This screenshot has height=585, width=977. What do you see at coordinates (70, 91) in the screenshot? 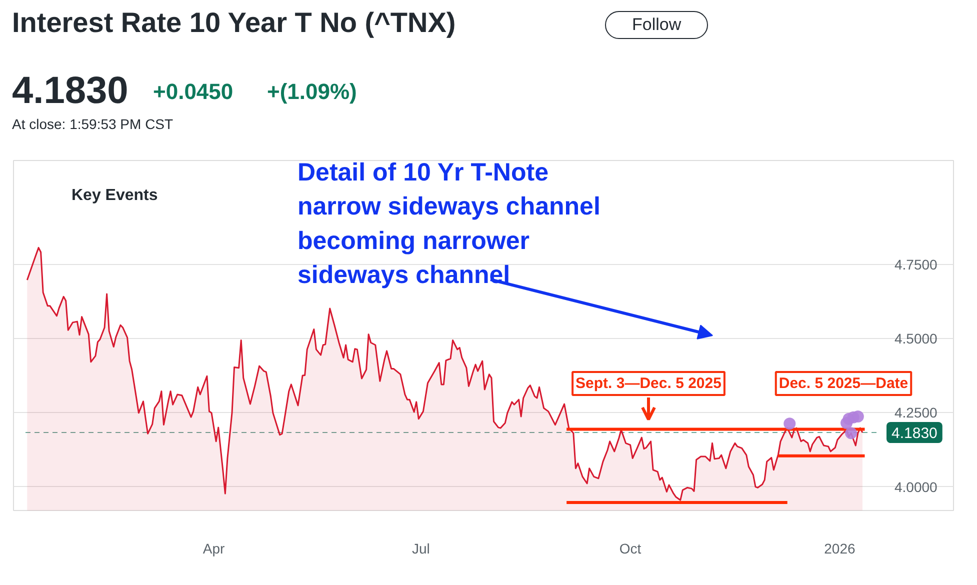
I see `text: 4.1830` at bounding box center [70, 91].